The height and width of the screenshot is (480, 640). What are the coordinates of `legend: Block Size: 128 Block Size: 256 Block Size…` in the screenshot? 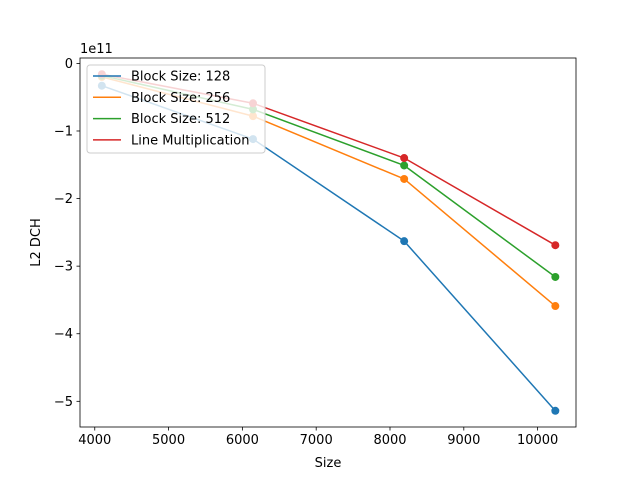 It's located at (176, 109).